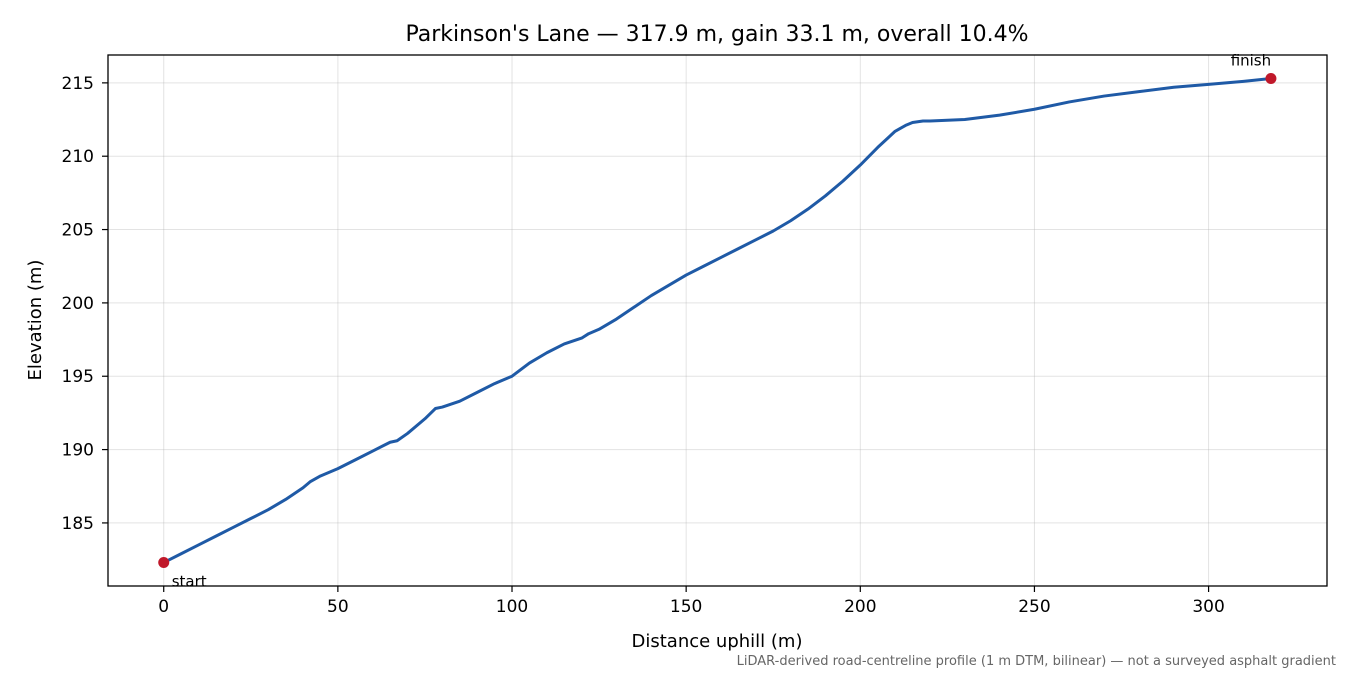 Image resolution: width=1350 pixels, height=675 pixels. What do you see at coordinates (78, 304) in the screenshot?
I see `y-tick-label-200: 200` at bounding box center [78, 304].